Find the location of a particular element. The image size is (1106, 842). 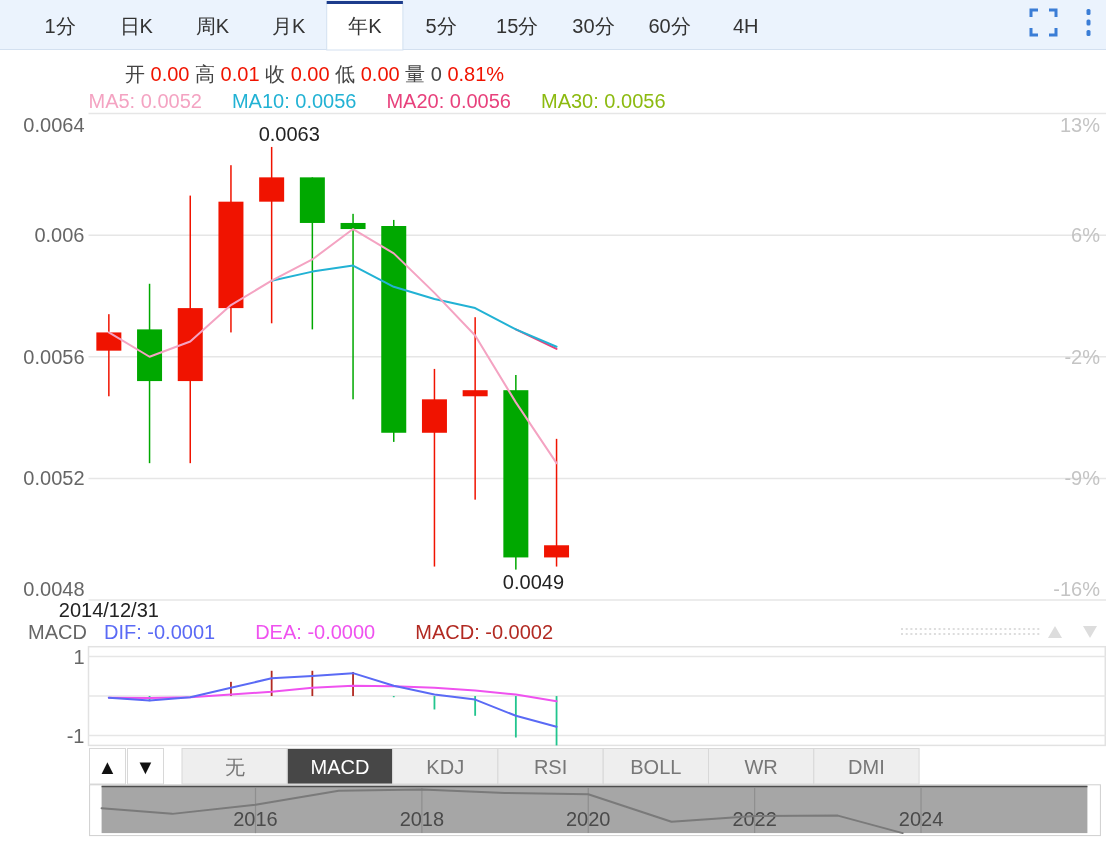

y-tick-label: 1 is located at coordinates (79, 656).